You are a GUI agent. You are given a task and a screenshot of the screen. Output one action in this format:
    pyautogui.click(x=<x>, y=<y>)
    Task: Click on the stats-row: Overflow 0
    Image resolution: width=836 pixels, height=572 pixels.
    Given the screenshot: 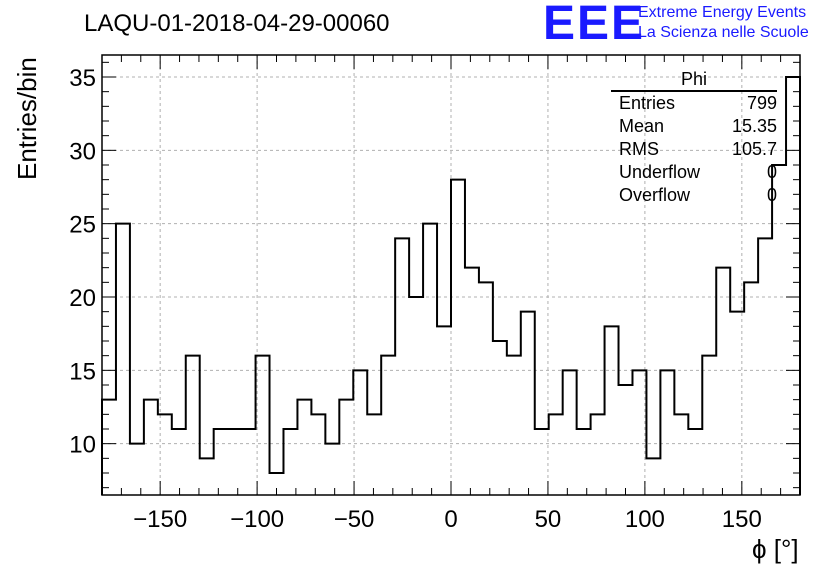 What is the action you would take?
    pyautogui.click(x=694, y=195)
    